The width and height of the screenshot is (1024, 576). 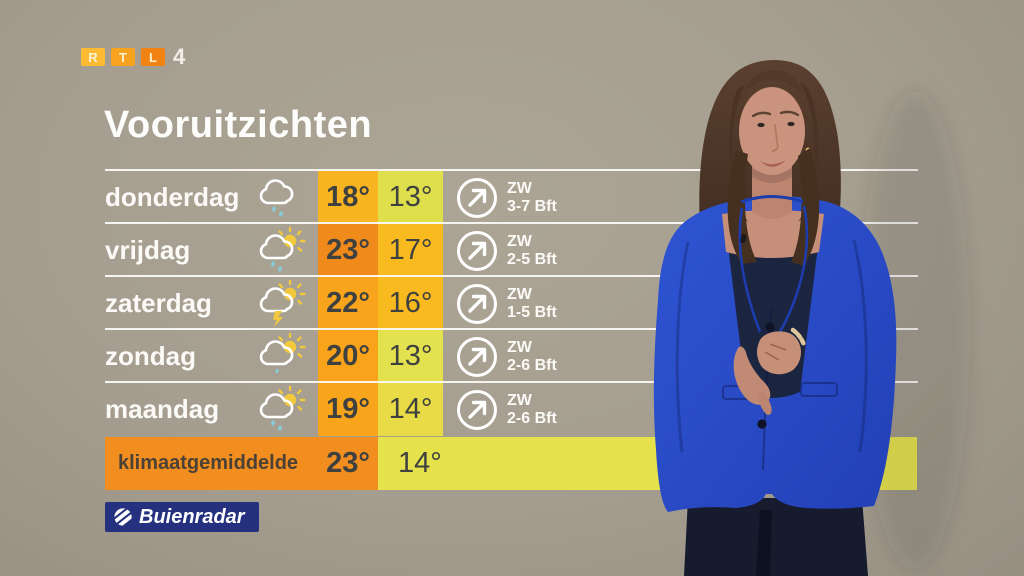 What do you see at coordinates (208, 463) in the screenshot?
I see `climate-label: klimaatgemiddelde` at bounding box center [208, 463].